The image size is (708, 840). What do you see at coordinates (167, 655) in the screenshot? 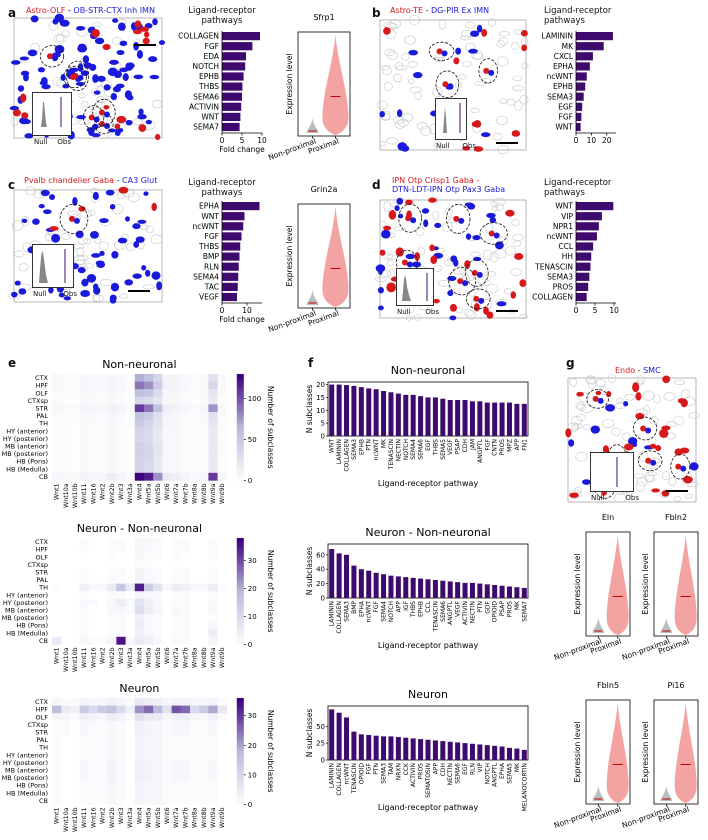
I see `col-label: Wnt6` at bounding box center [167, 655].